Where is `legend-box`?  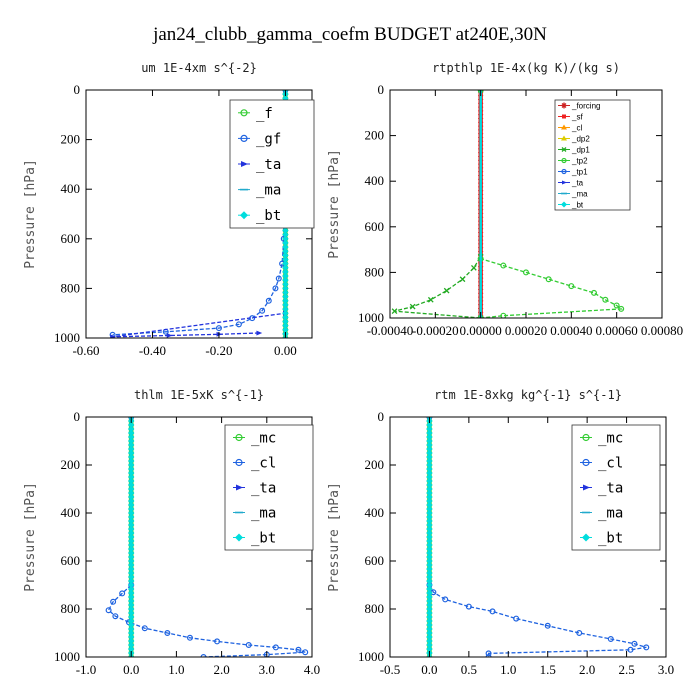 legend-box is located at coordinates (592, 155).